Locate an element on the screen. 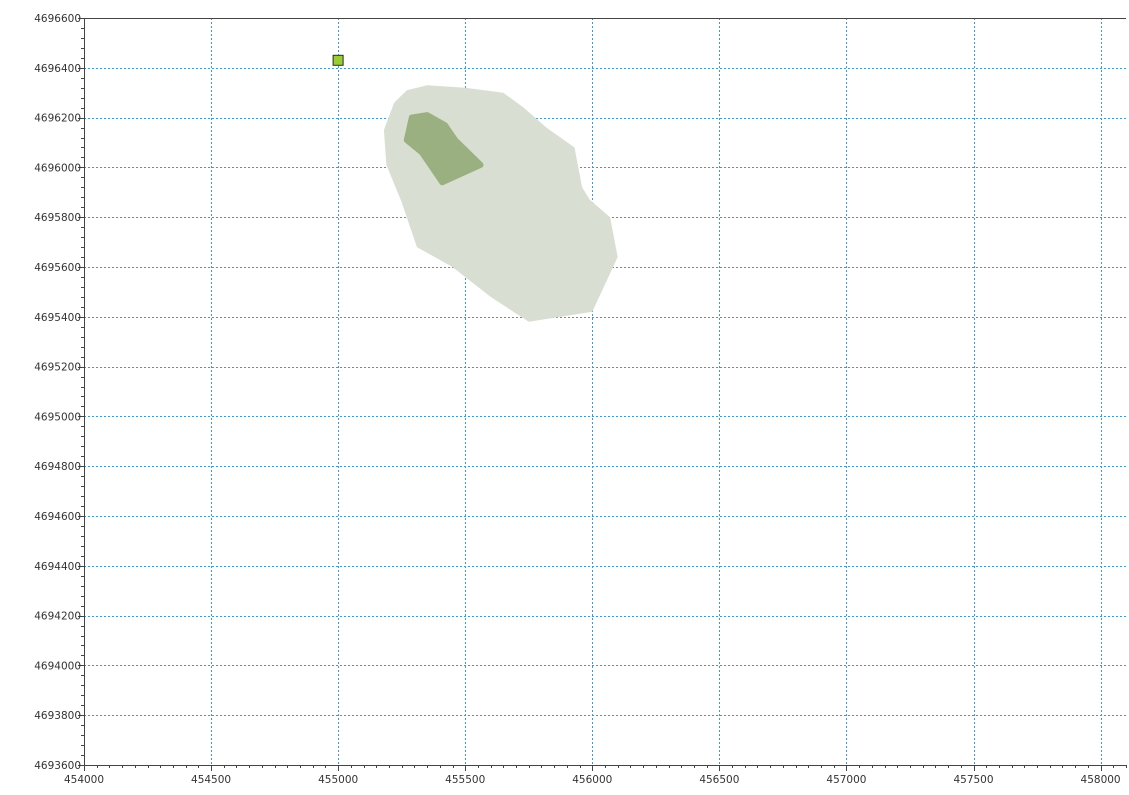  y-tick-label: 4694800 is located at coordinates (57, 467).